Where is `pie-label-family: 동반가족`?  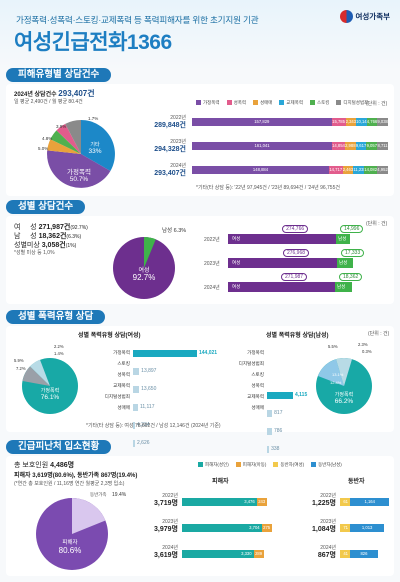 pie-label-family: 동반가족 is located at coordinates (98, 494).